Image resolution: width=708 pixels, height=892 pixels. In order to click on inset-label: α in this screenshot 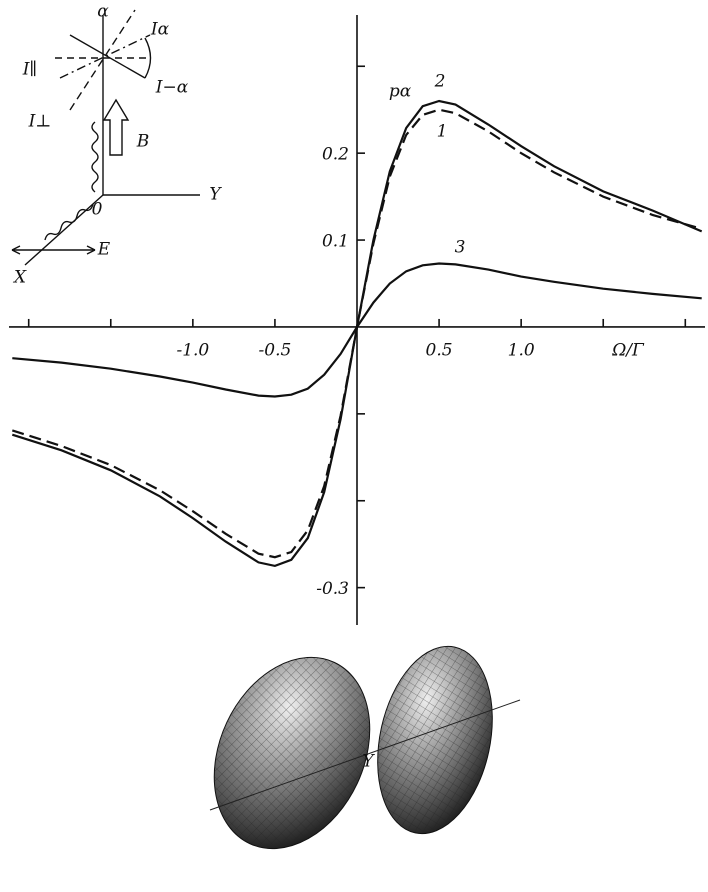, I will do `click(103, 12)`.